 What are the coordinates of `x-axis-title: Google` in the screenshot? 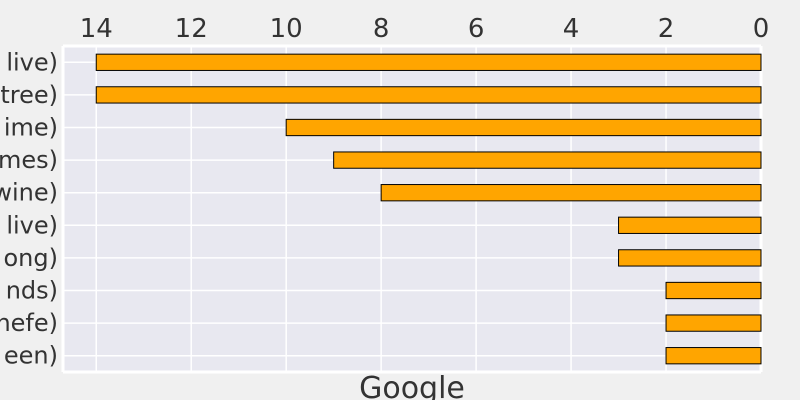 It's located at (412, 385).